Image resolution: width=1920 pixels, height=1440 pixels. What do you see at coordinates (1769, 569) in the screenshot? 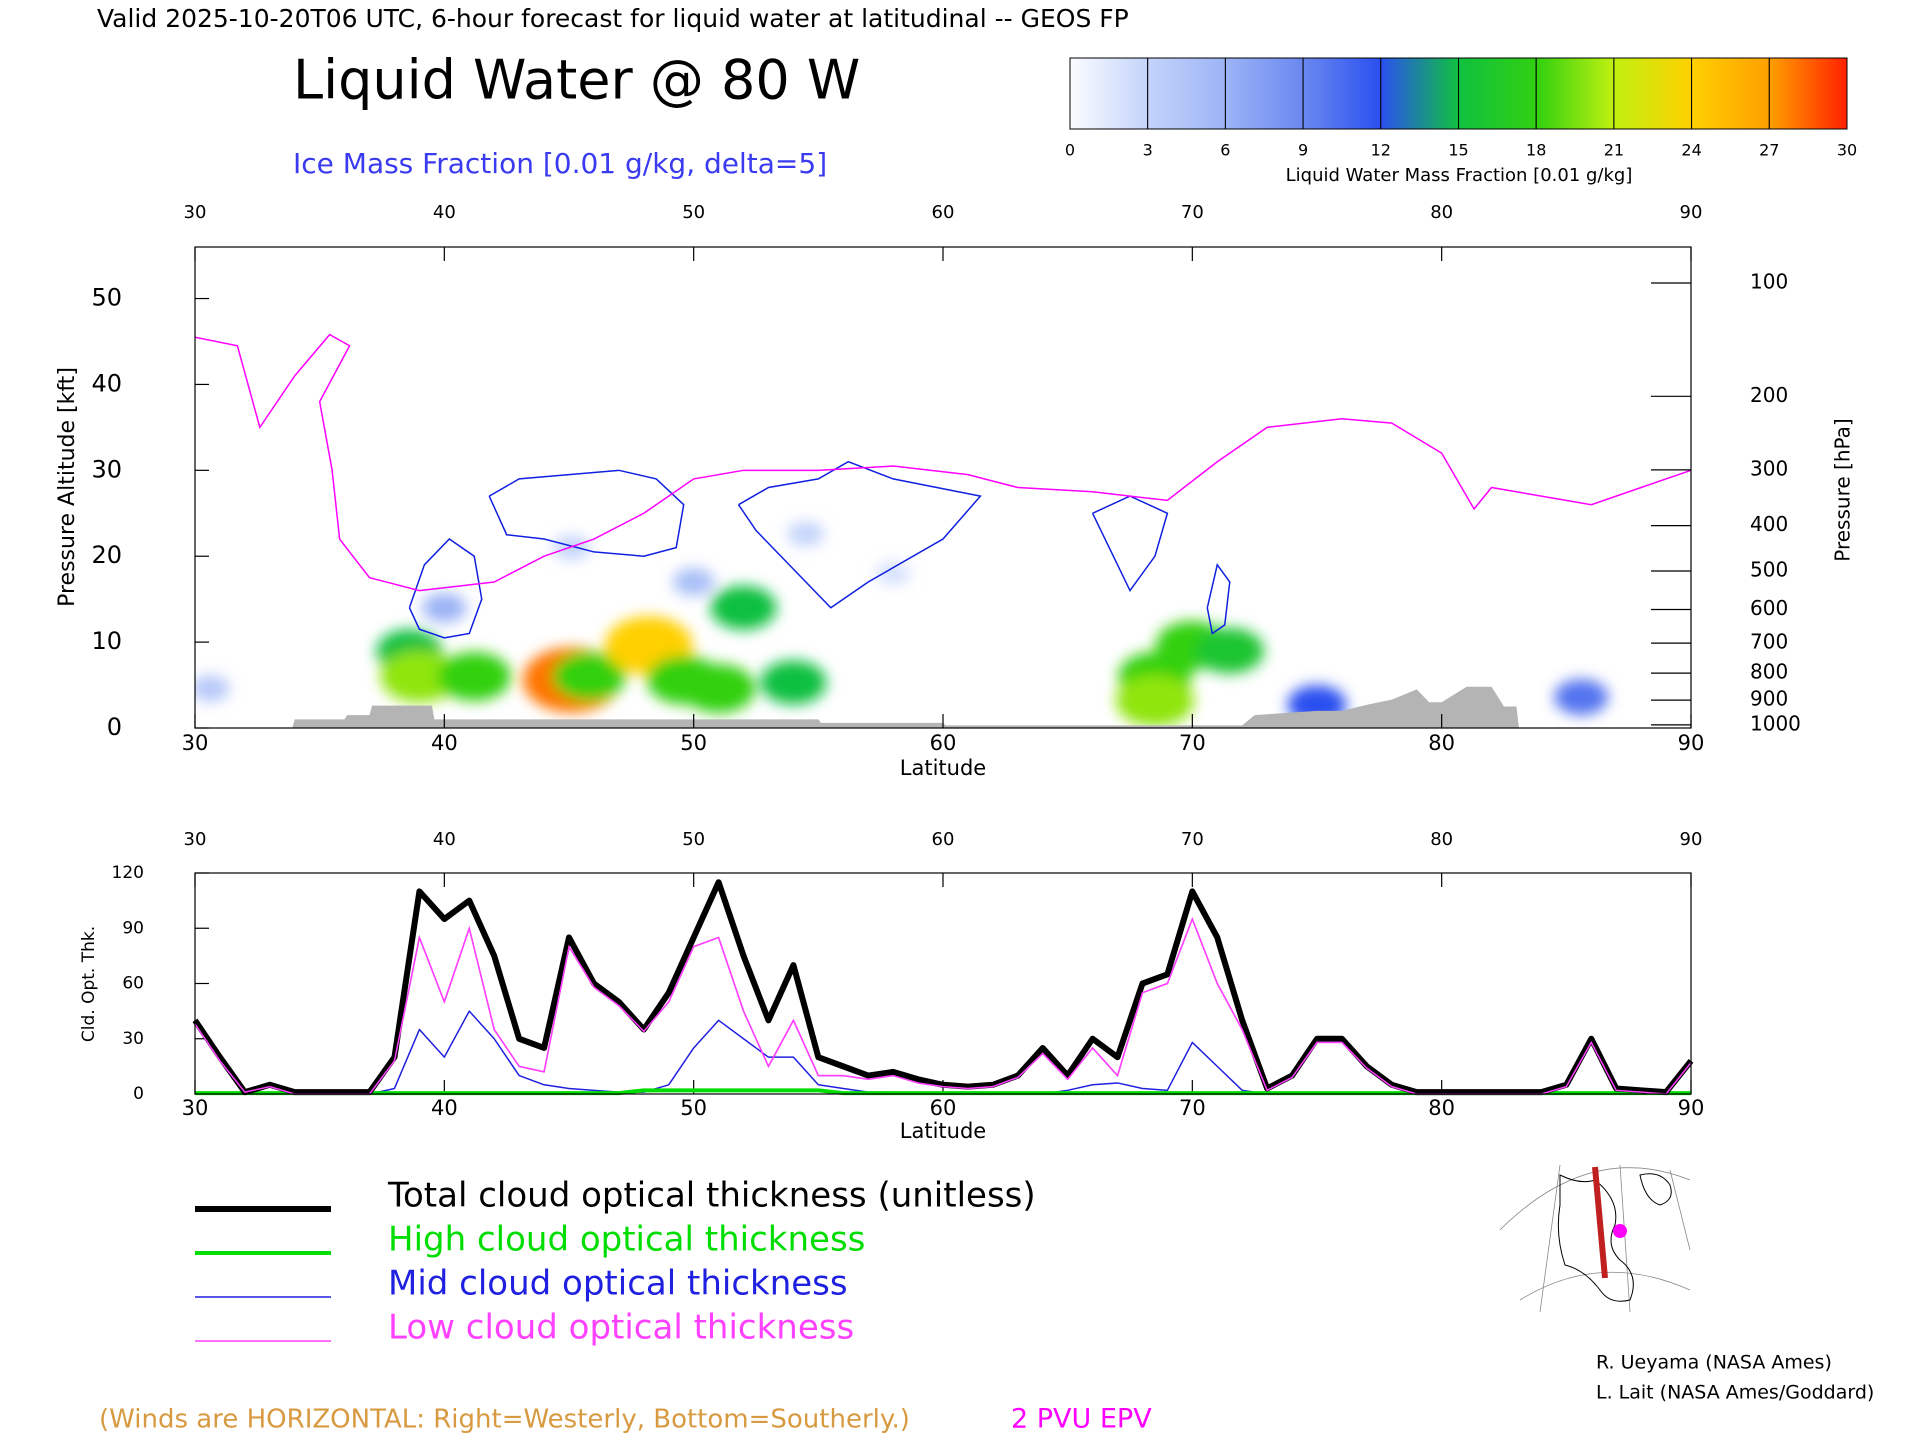
I see `y2-tick-label: 500` at bounding box center [1769, 569].